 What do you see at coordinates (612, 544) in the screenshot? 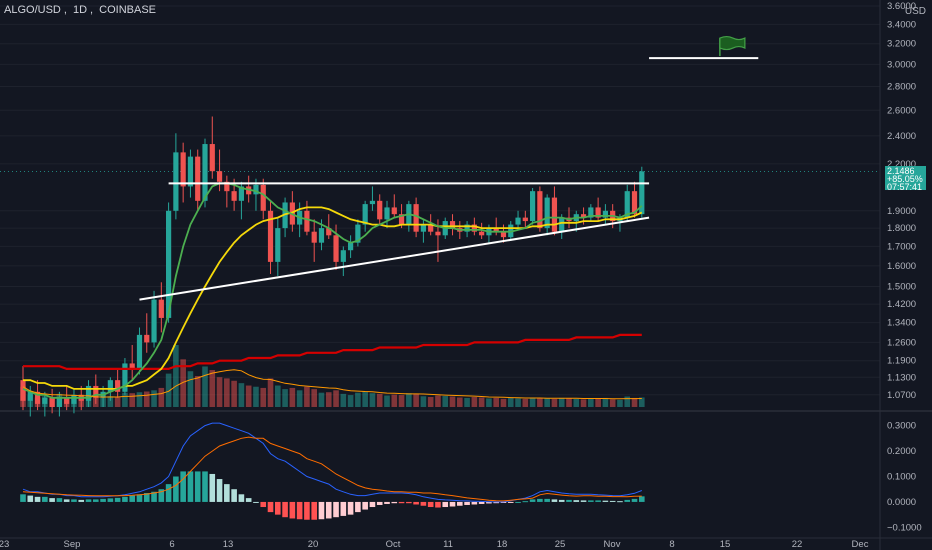
I see `time-tick-label: Nov` at bounding box center [612, 544].